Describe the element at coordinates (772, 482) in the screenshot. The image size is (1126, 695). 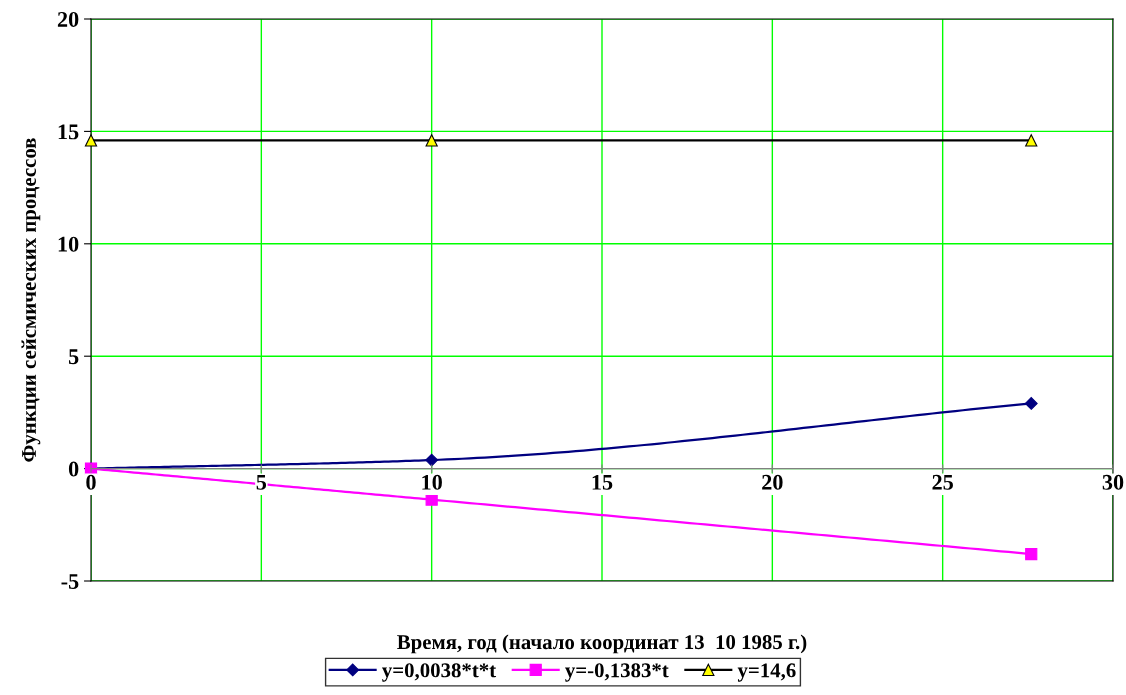
I see `x-tick-label: 20` at that location.